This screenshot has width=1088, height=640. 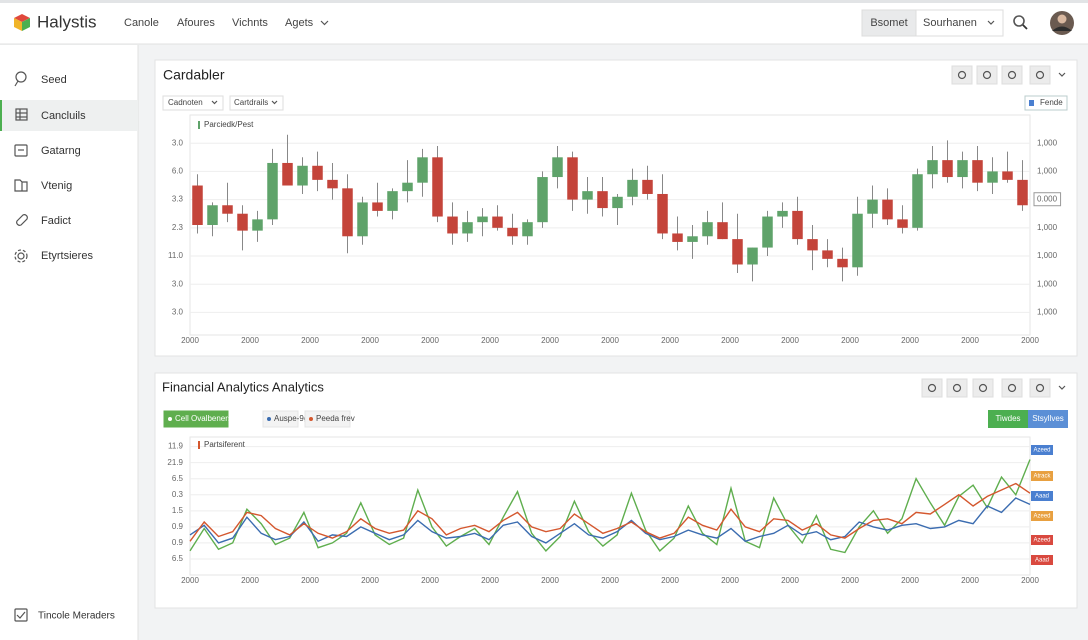 I want to click on sidebar, so click(x=69, y=342).